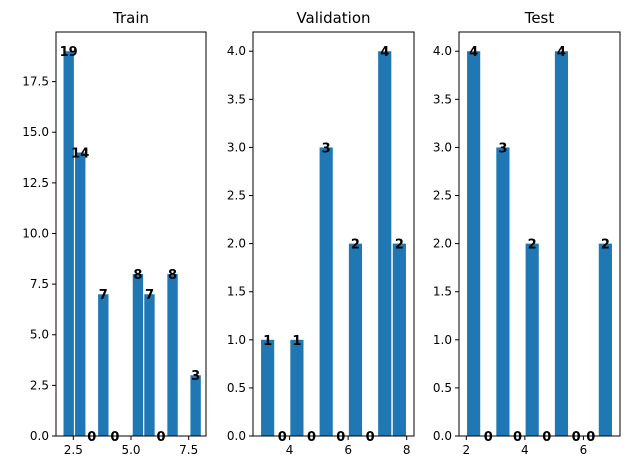 This screenshot has width=630, height=470. What do you see at coordinates (407, 450) in the screenshot?
I see `x-tick-label: 8` at bounding box center [407, 450].